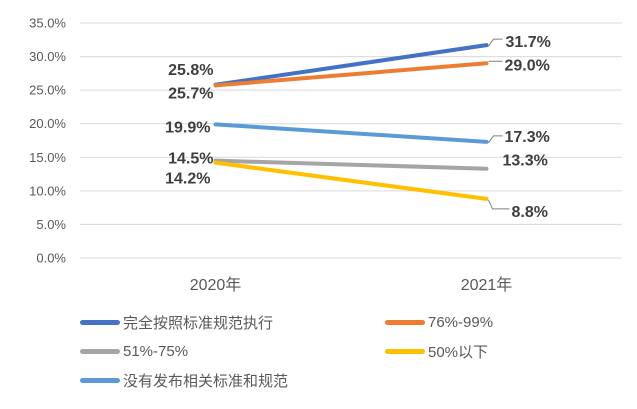 The height and width of the screenshot is (409, 637). What do you see at coordinates (232, 351) in the screenshot?
I see `legend-item-2: 51%-75%` at bounding box center [232, 351].